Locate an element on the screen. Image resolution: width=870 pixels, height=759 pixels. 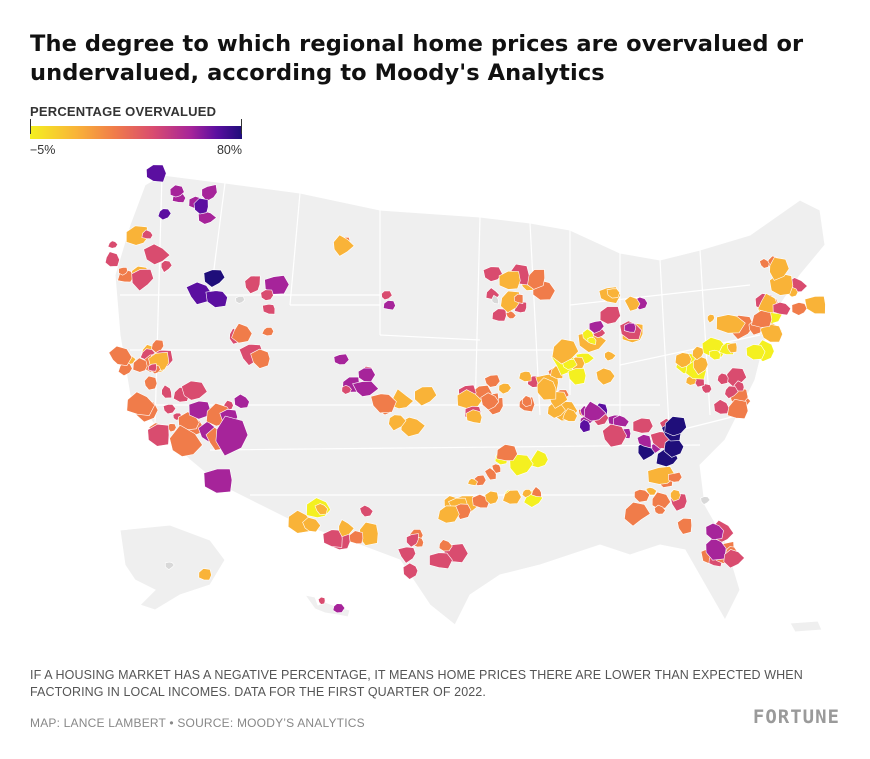
legend-min-tick is located at coordinates (30, 126).